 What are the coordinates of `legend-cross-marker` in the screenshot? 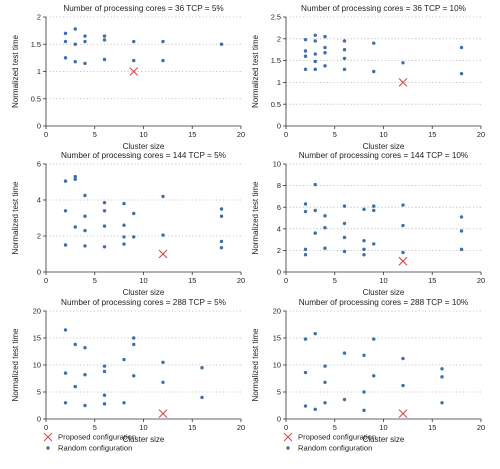 It's located at (48, 437).